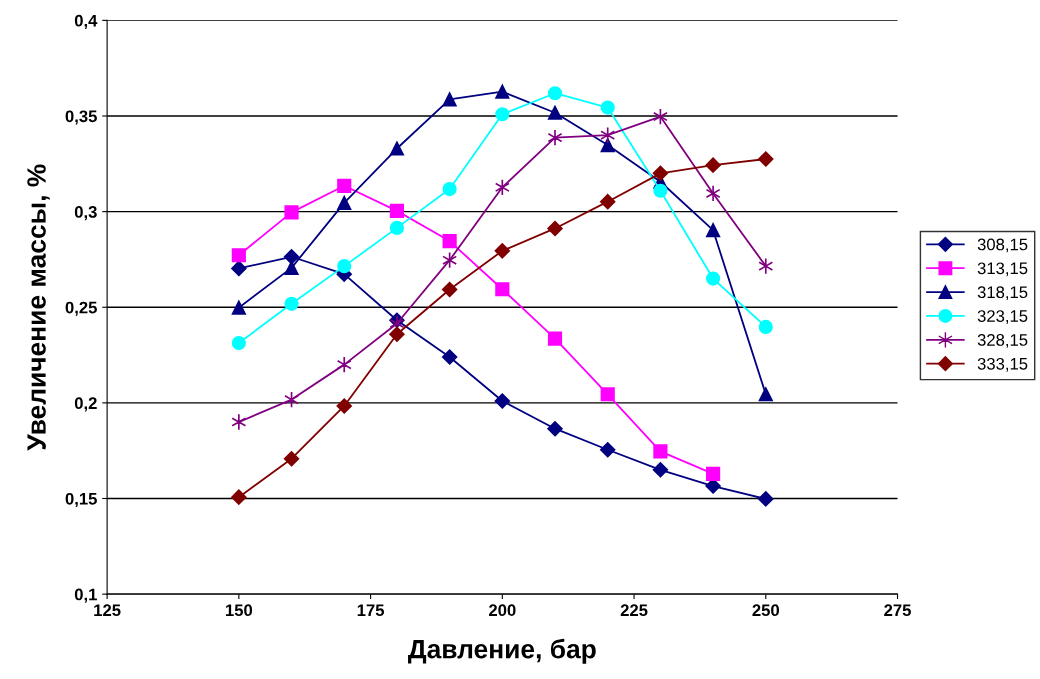 This screenshot has width=1040, height=679. Describe the element at coordinates (371, 610) in the screenshot. I see `x-tick-label: 175` at that location.